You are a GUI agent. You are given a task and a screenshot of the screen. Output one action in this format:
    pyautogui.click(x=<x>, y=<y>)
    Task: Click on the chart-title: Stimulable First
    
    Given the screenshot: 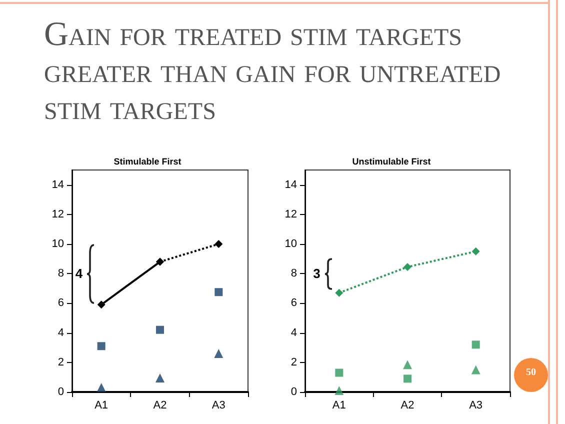 What is the action you would take?
    pyautogui.click(x=148, y=161)
    